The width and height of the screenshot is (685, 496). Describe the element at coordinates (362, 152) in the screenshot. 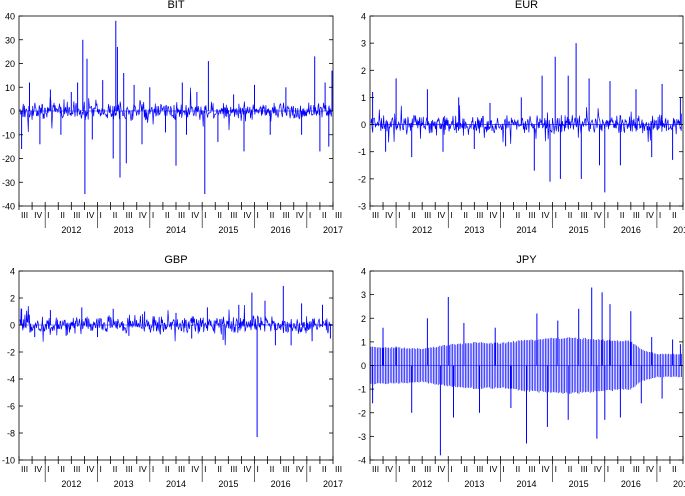

I see `y-tick-label: -1` at that location.